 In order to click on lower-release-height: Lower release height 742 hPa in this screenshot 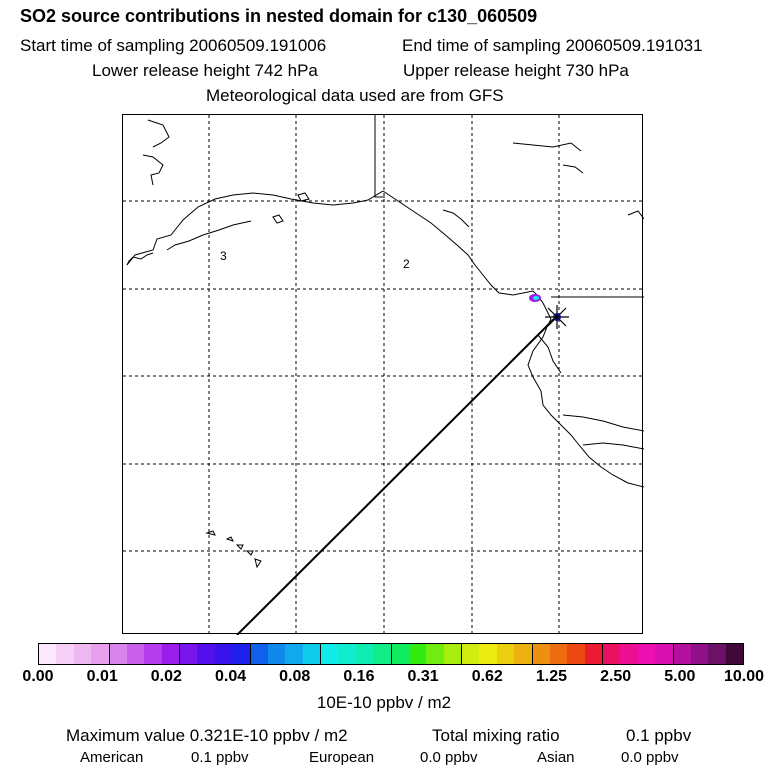, I will do `click(205, 70)`.